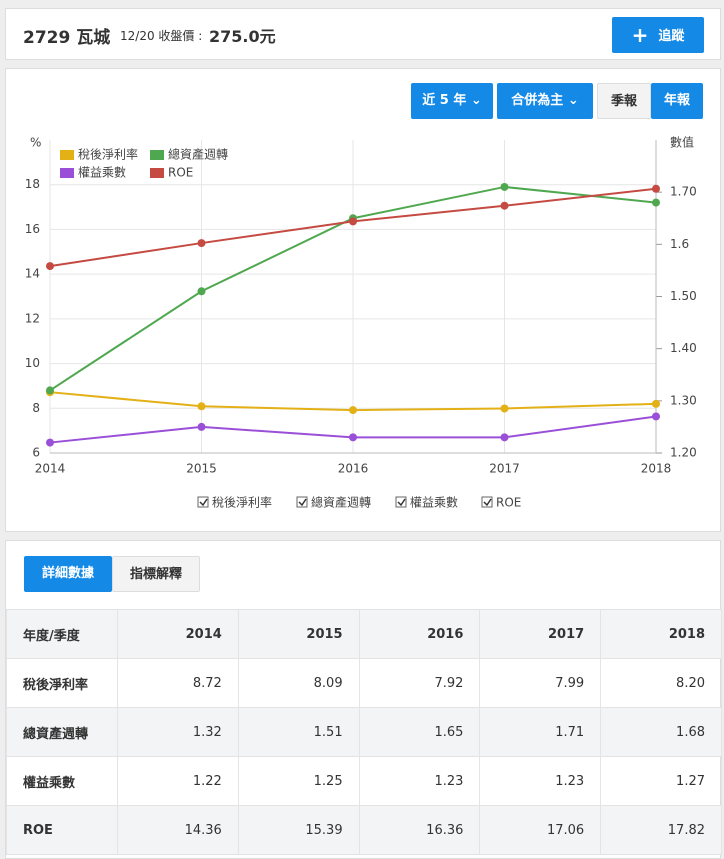 Image resolution: width=724 pixels, height=859 pixels. Describe the element at coordinates (156, 574) in the screenshot. I see `tab-explain: 指標解釋` at that location.